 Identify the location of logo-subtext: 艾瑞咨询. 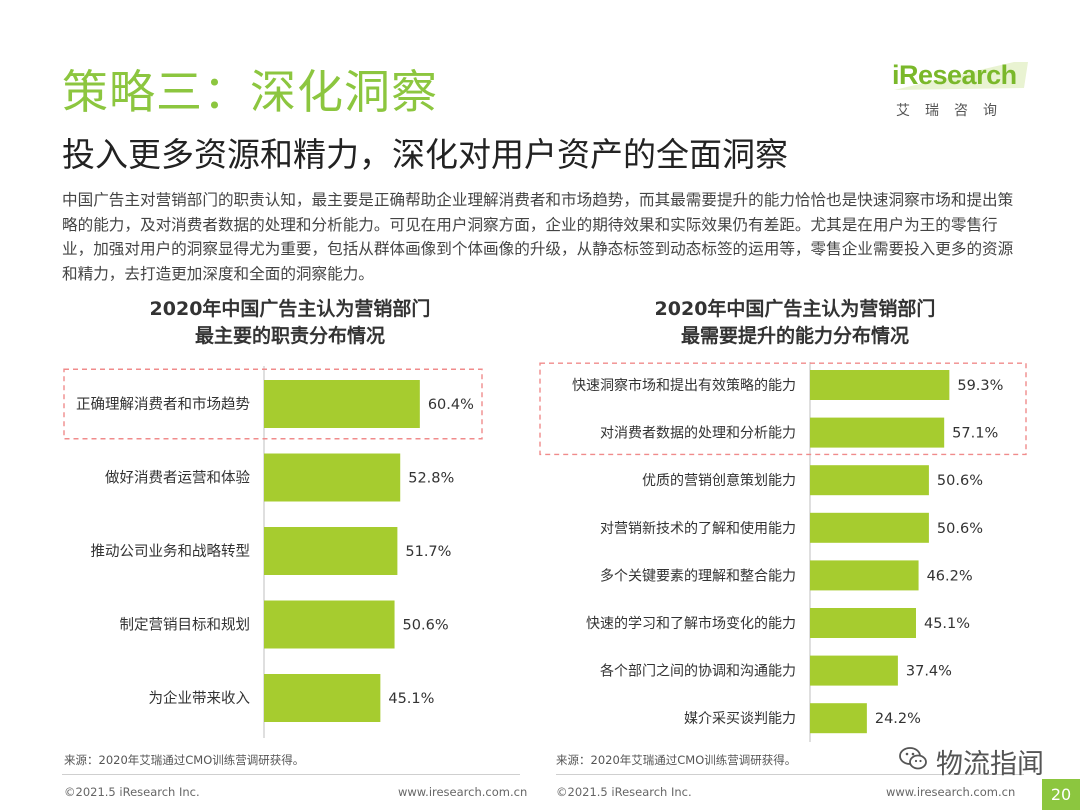
(954, 111).